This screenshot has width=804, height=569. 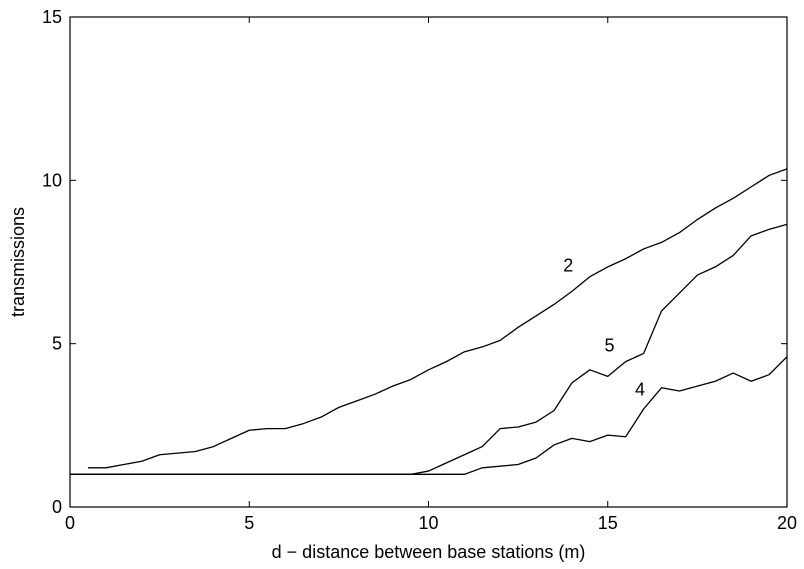 I want to click on x-tick-label: 20, so click(x=787, y=523).